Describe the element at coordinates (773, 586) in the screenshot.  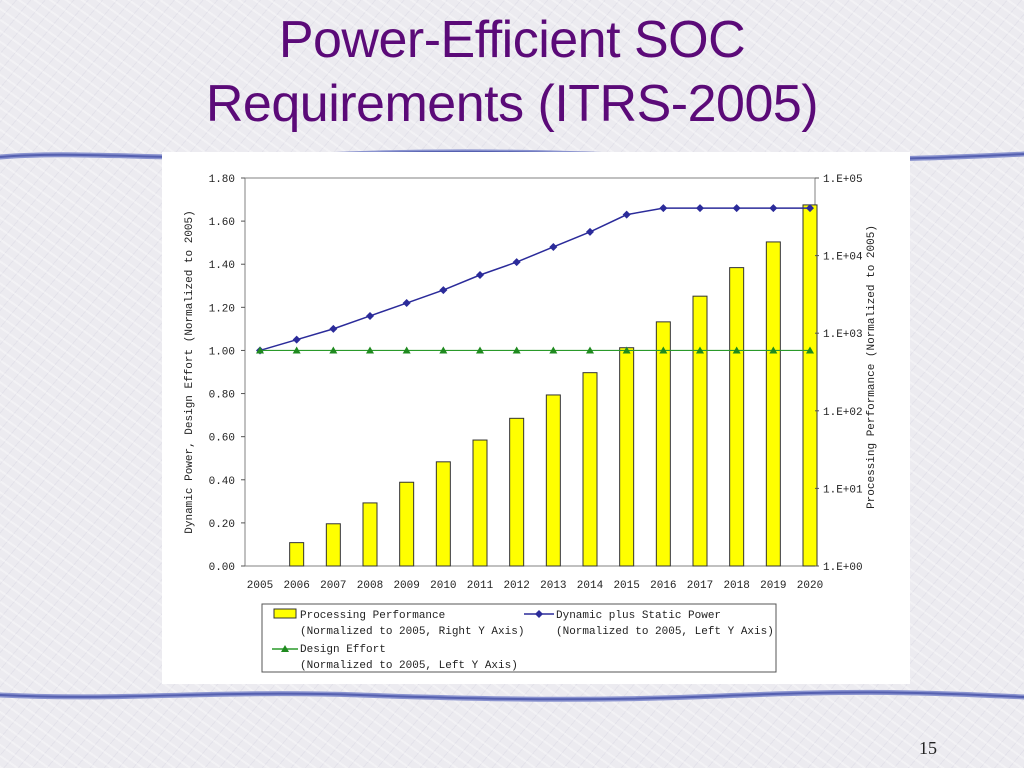
I see `x-tick-label: 2019` at that location.